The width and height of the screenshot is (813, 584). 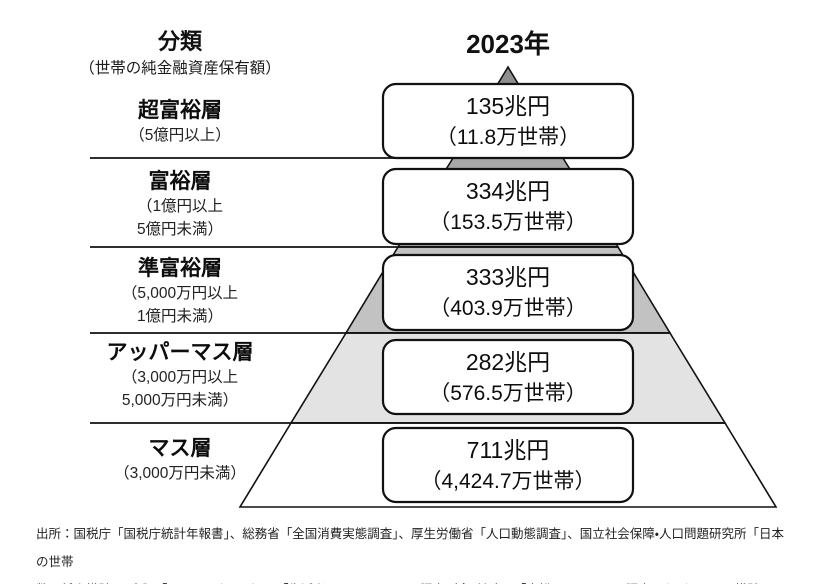 What do you see at coordinates (508, 222) in the screenshot?
I see `tier-households: （153.5万世帯）` at bounding box center [508, 222].